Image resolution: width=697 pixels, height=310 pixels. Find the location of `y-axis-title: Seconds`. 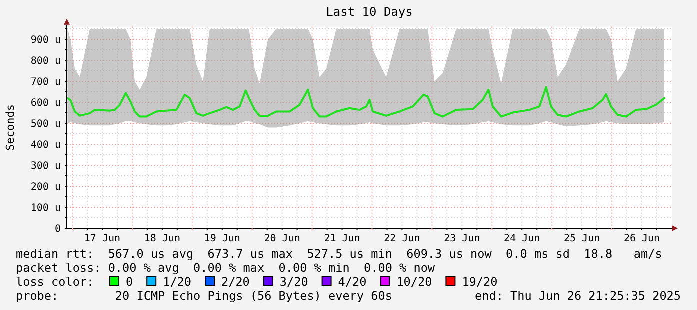

y-axis-title: Seconds is located at coordinates (10, 127).